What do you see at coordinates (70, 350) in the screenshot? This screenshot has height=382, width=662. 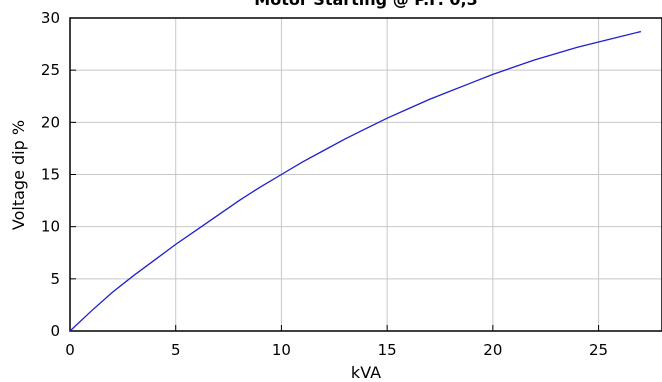 I see `x-tick-label: 0` at bounding box center [70, 350].